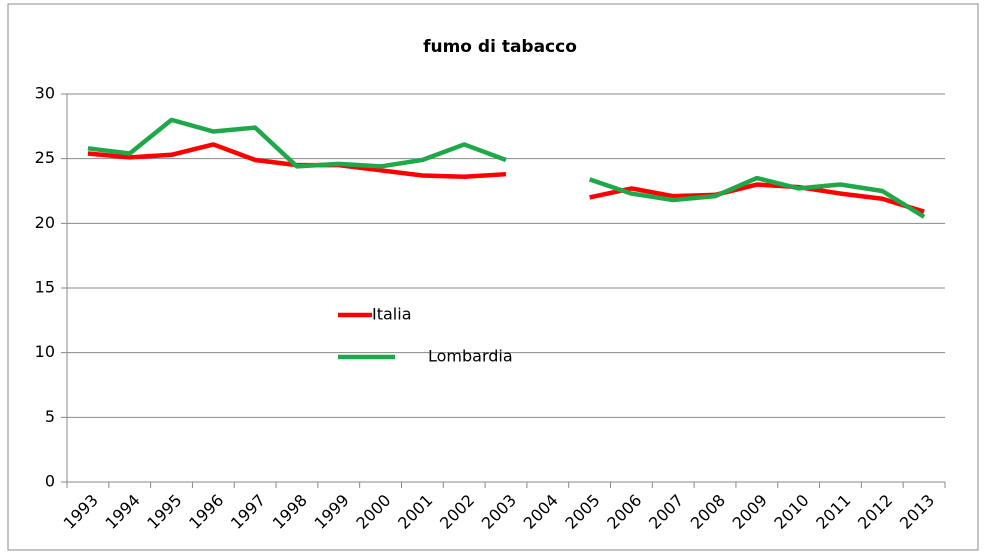  Describe the element at coordinates (50, 416) in the screenshot. I see `y-tick-label: 5` at that location.